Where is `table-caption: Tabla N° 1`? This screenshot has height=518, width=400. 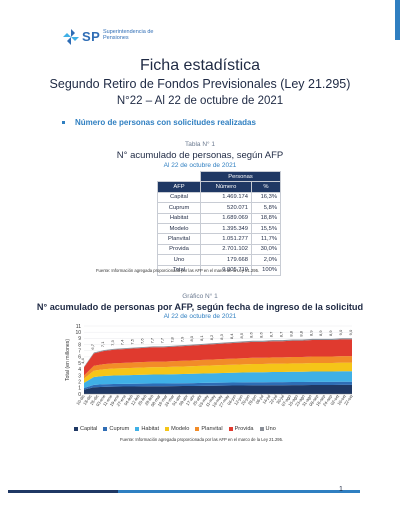
table-caption: Tabla N° 1 is located at coordinates (200, 144).